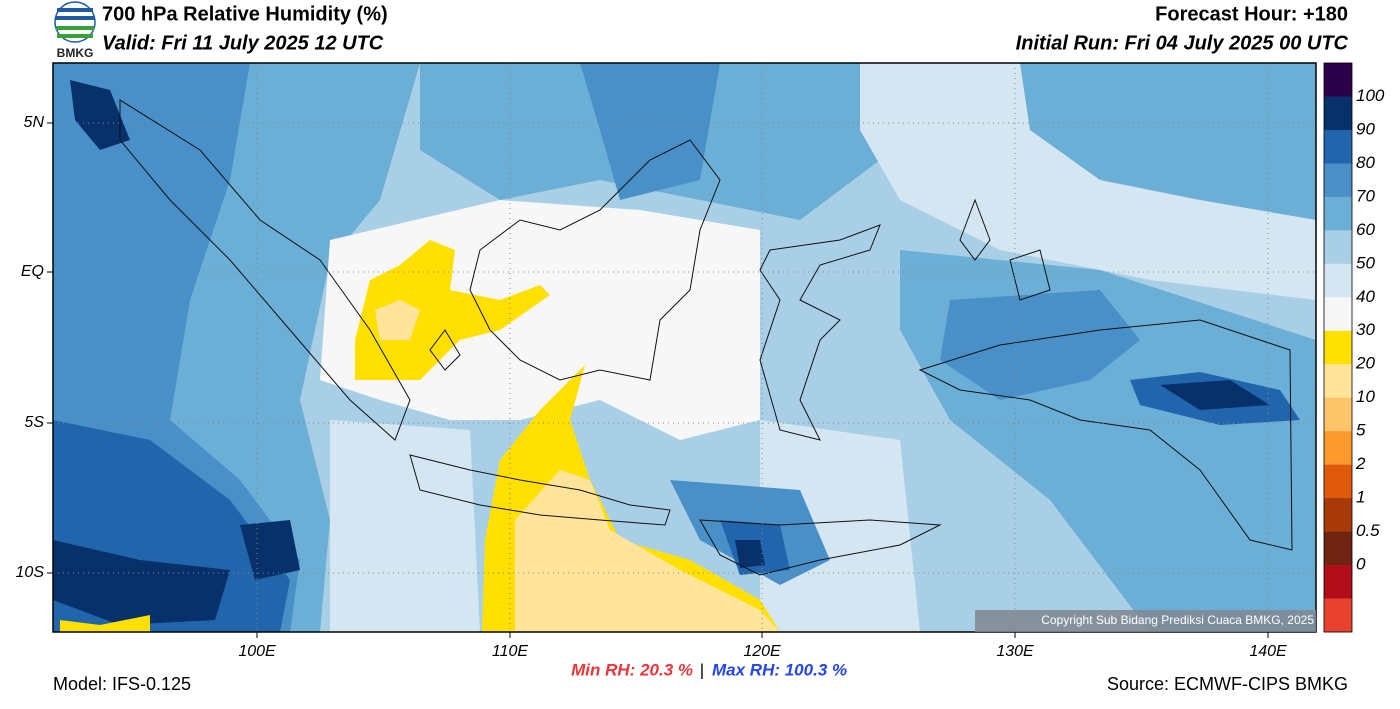 This screenshot has width=1400, height=709. What do you see at coordinates (1182, 43) in the screenshot?
I see `initial-run: Initial Run: Fri 04 July 2025 00 UTC` at bounding box center [1182, 43].